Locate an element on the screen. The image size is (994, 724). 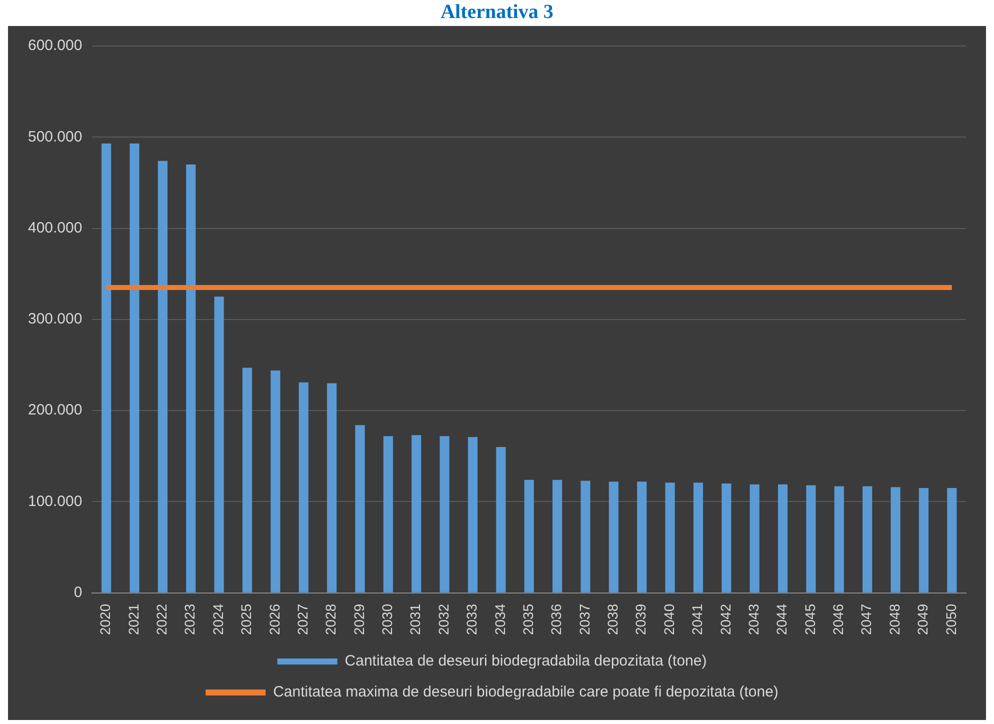
x-tick-label: 2028 is located at coordinates (330, 620).